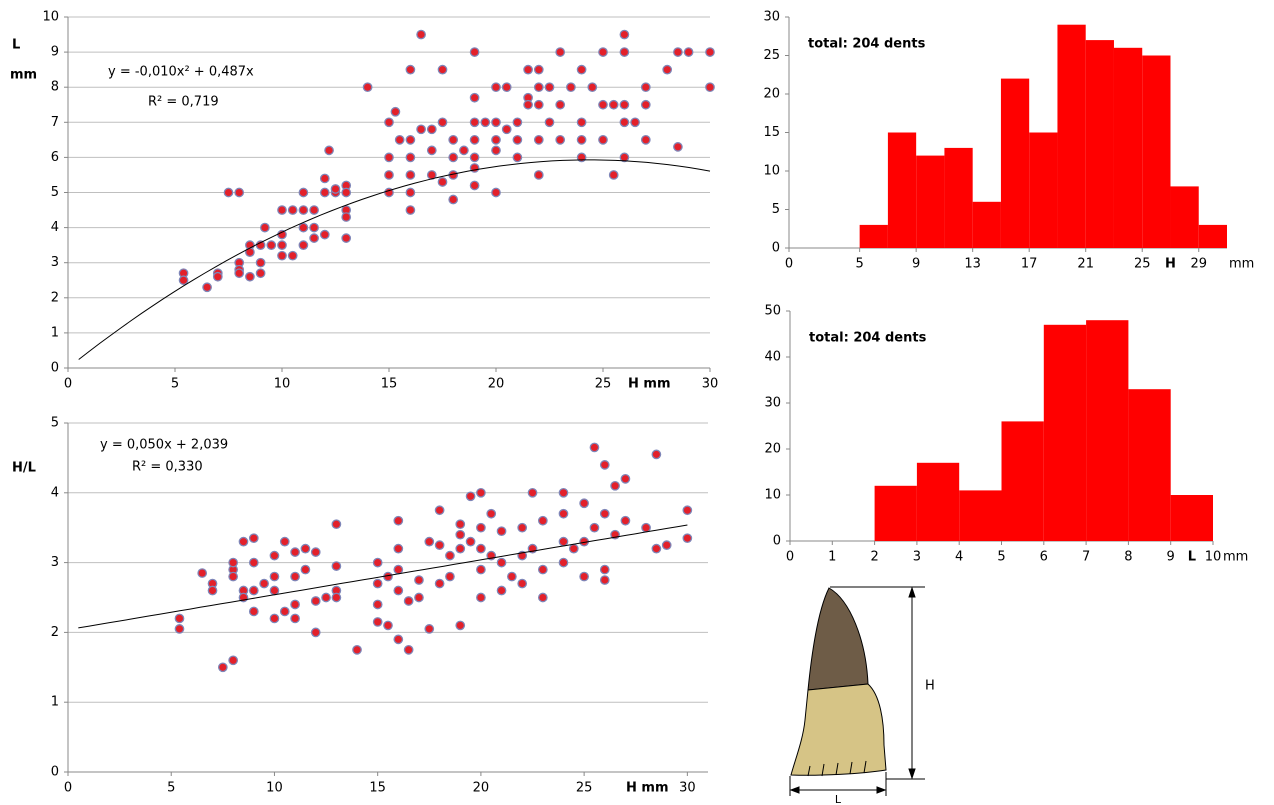 This screenshot has height=805, width=1274. I want to click on y-tick-label: 10, so click(50, 17).